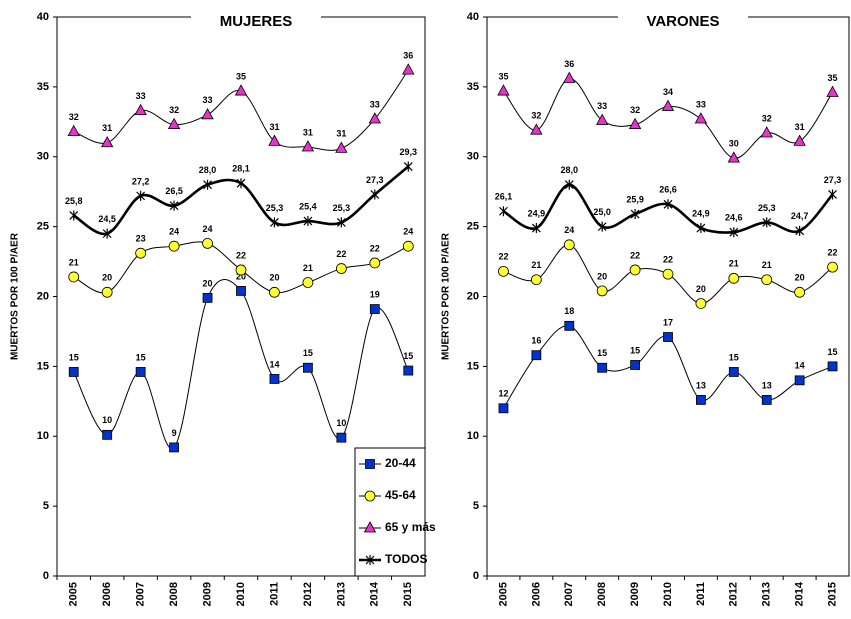 The image size is (851, 619). Describe the element at coordinates (682, 21) in the screenshot. I see `chart-title: VARONES` at that location.